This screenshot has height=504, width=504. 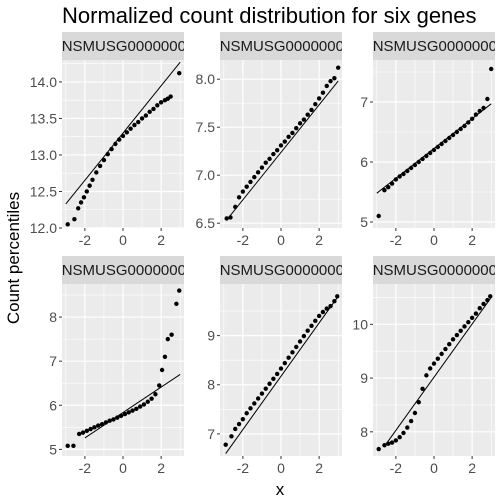 I want to click on y-tick-label: 13.5, so click(x=43, y=118).